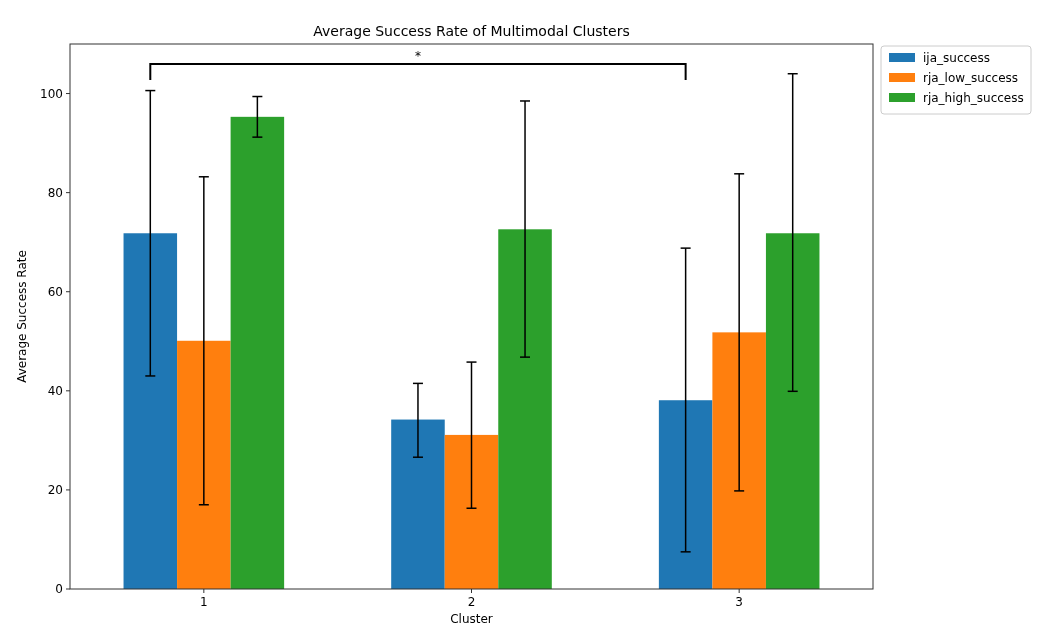 The image size is (1043, 627). I want to click on y-tick-label: 60, so click(55, 291).